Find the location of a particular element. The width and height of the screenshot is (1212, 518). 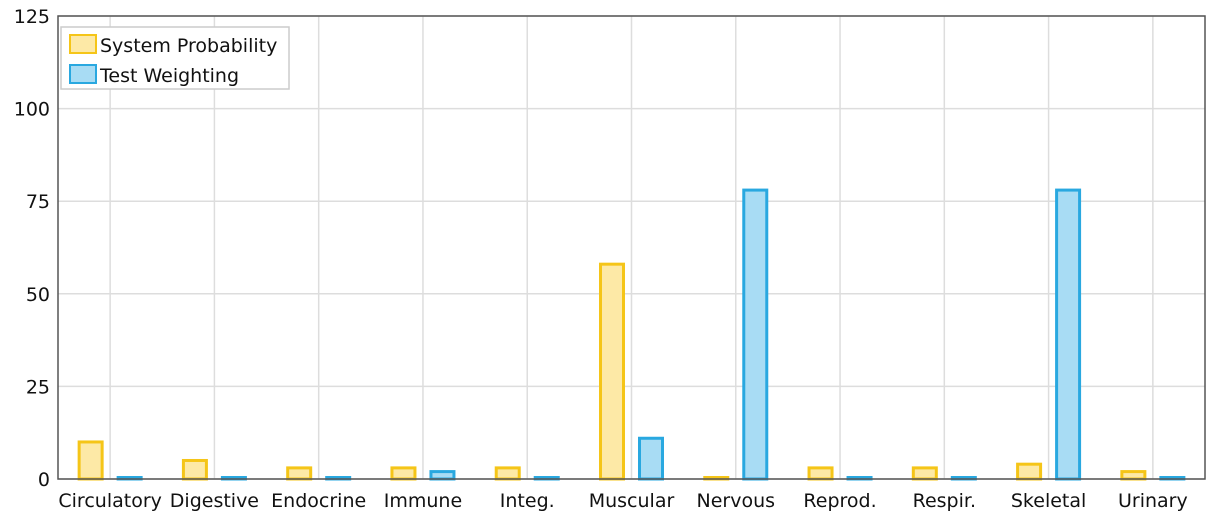

legend: System Probability Test Weighting is located at coordinates (175, 58).